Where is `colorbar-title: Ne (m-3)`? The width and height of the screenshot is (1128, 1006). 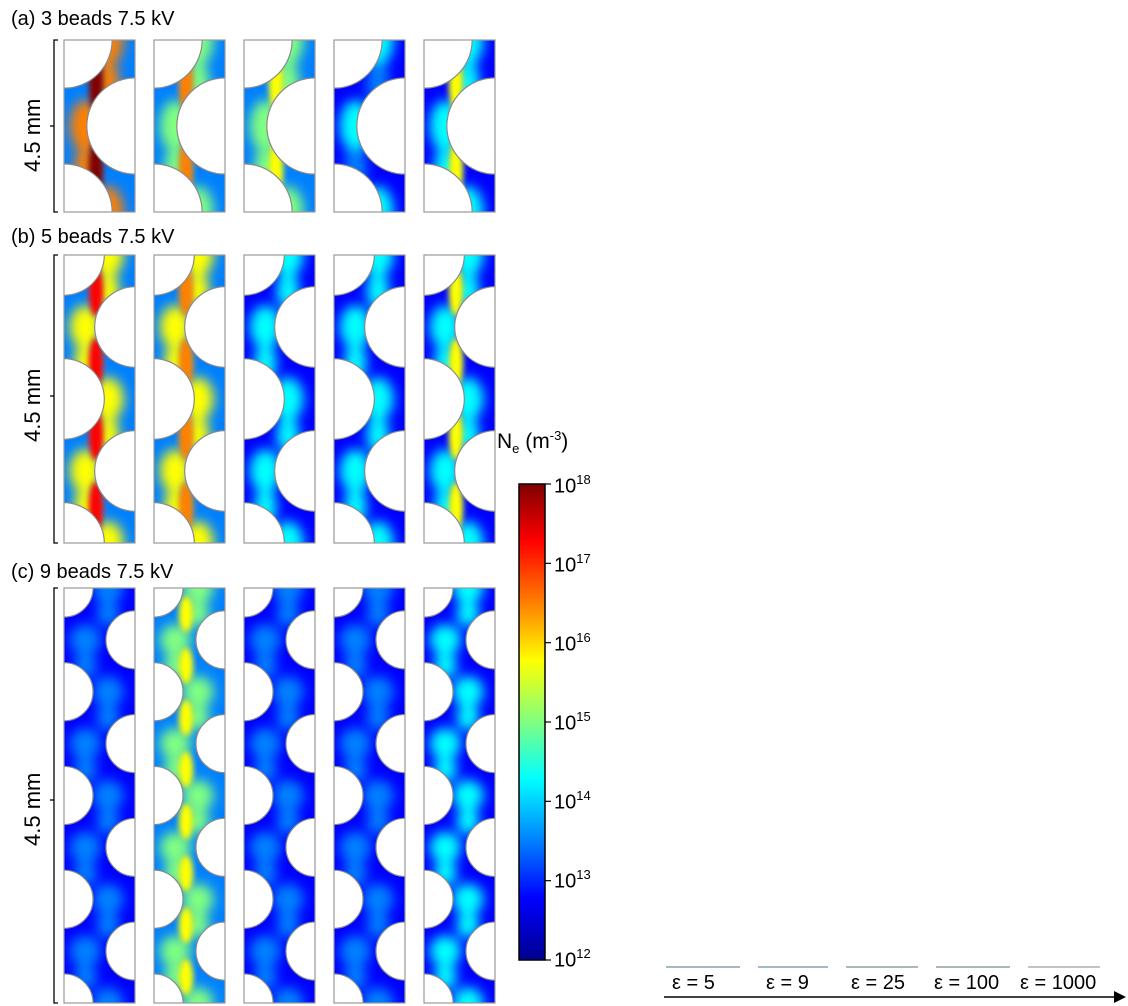
colorbar-title: Ne (m-3) is located at coordinates (532, 442).